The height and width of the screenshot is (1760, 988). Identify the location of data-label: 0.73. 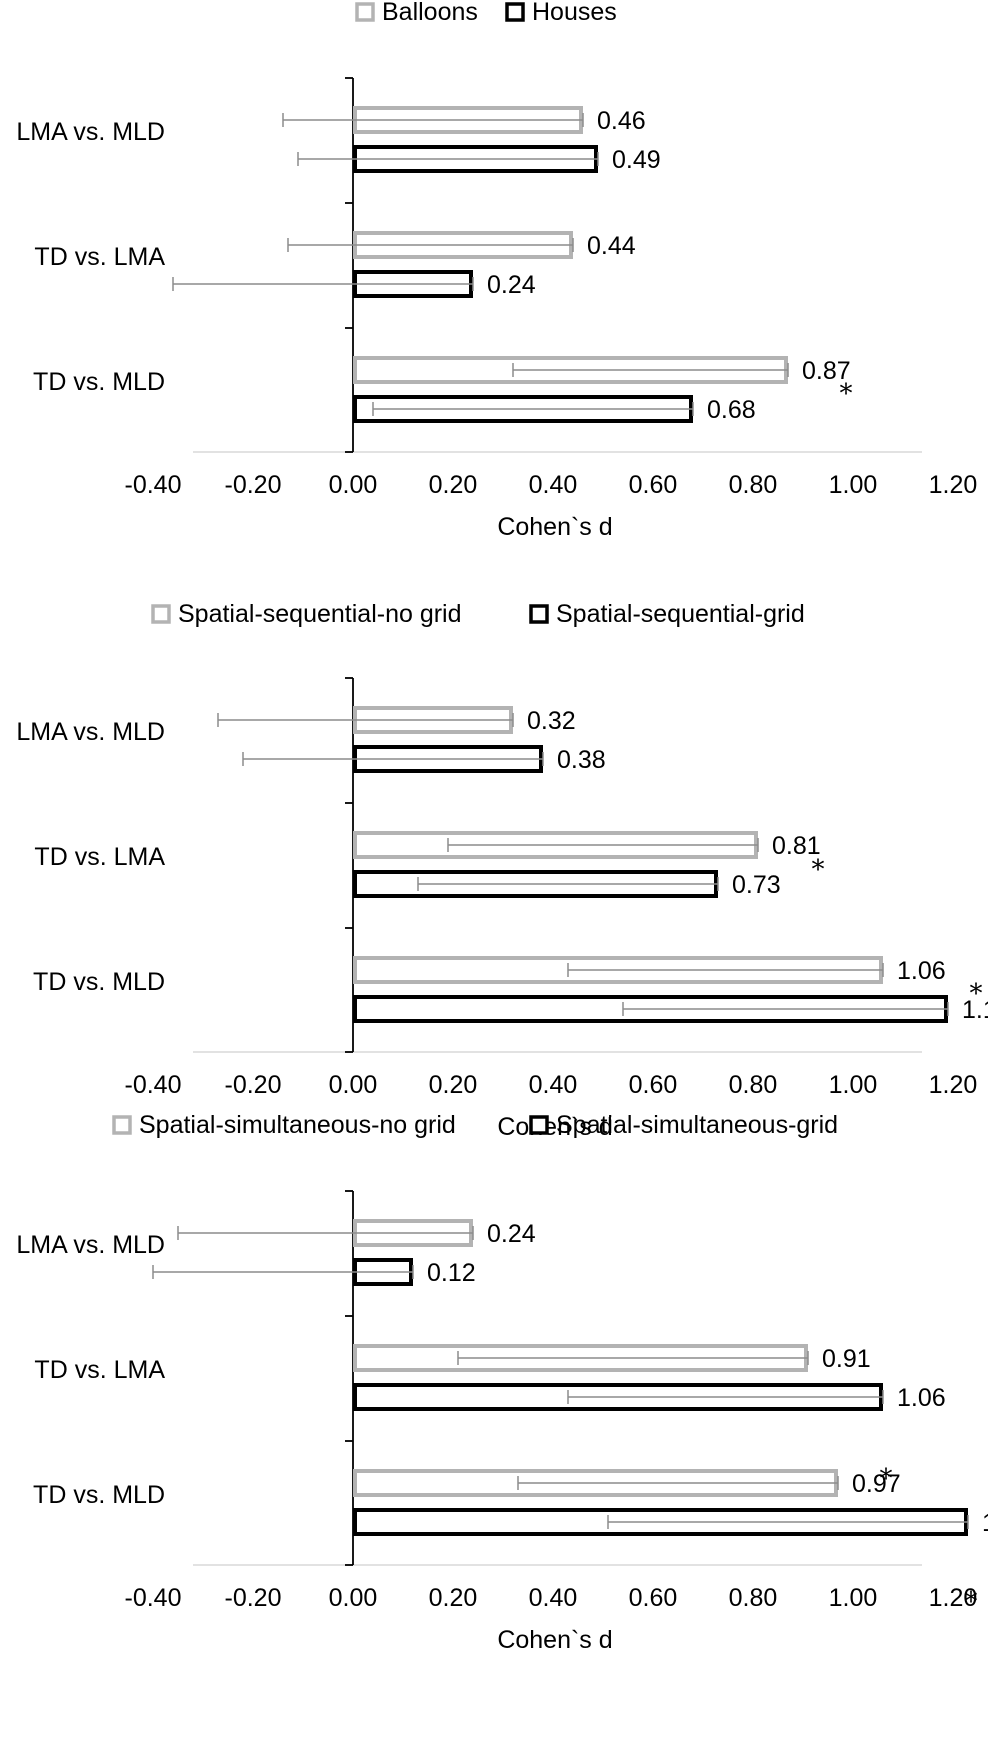
(756, 885).